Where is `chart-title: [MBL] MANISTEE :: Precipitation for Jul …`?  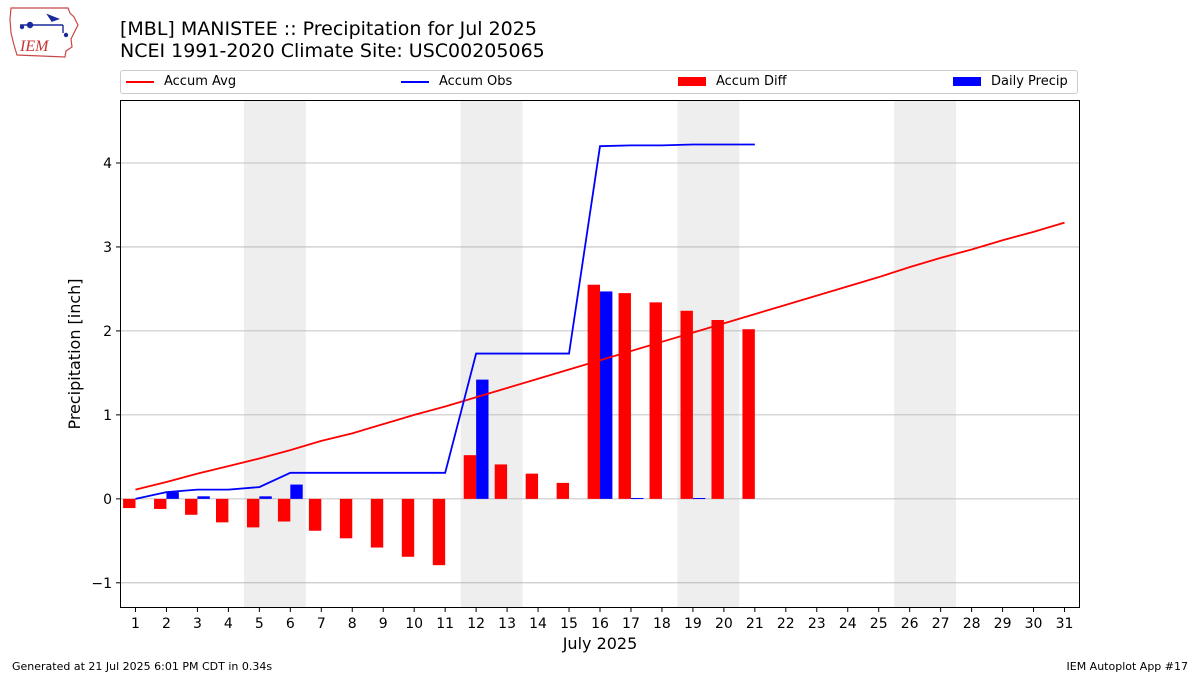
chart-title: [MBL] MANISTEE :: Precipitation for Jul … is located at coordinates (328, 29).